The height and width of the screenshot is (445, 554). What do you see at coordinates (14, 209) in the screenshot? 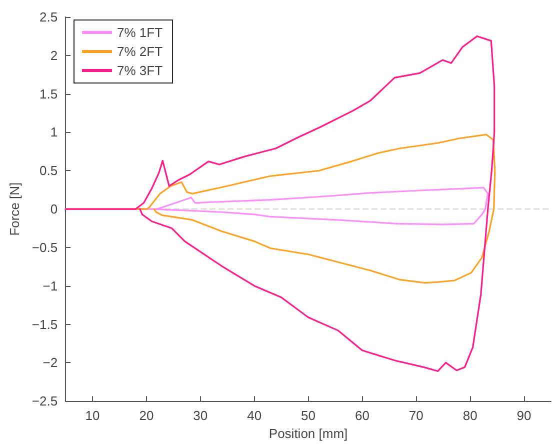
I see `y-axis-title: Force [N]` at bounding box center [14, 209].